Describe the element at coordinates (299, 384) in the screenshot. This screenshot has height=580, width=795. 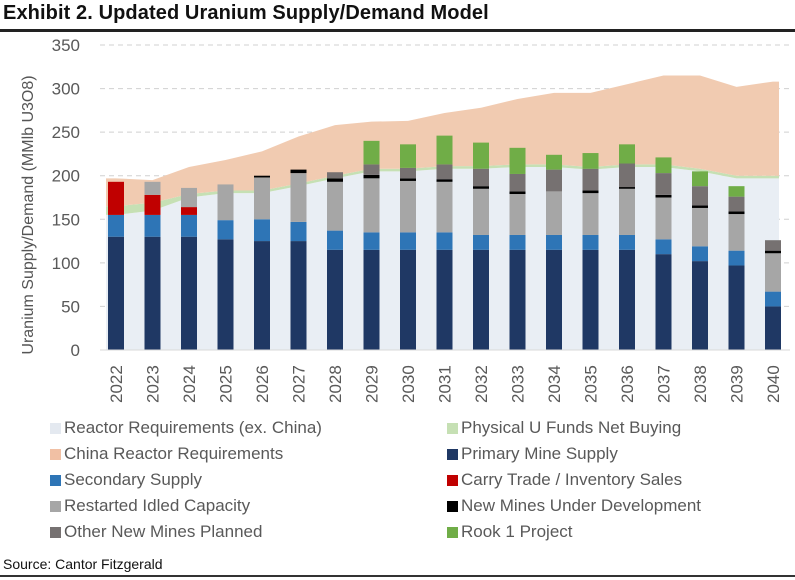
I see `x-tick-label: 2027` at that location.